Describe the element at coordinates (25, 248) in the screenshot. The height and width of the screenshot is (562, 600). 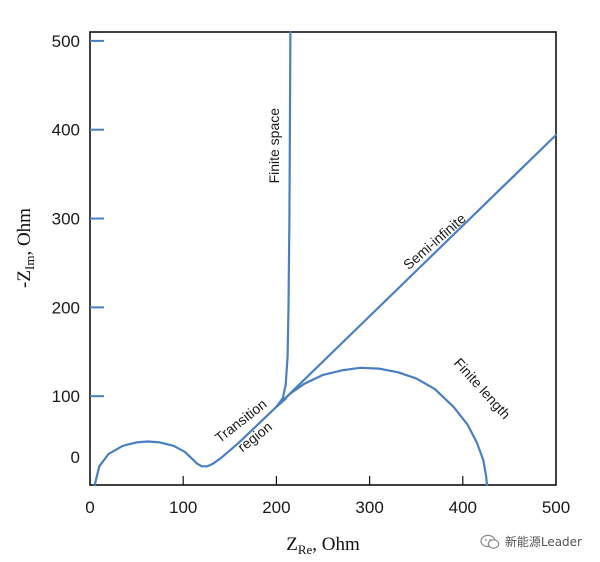
I see `y-axis-title: -ZIm, Ohm` at that location.